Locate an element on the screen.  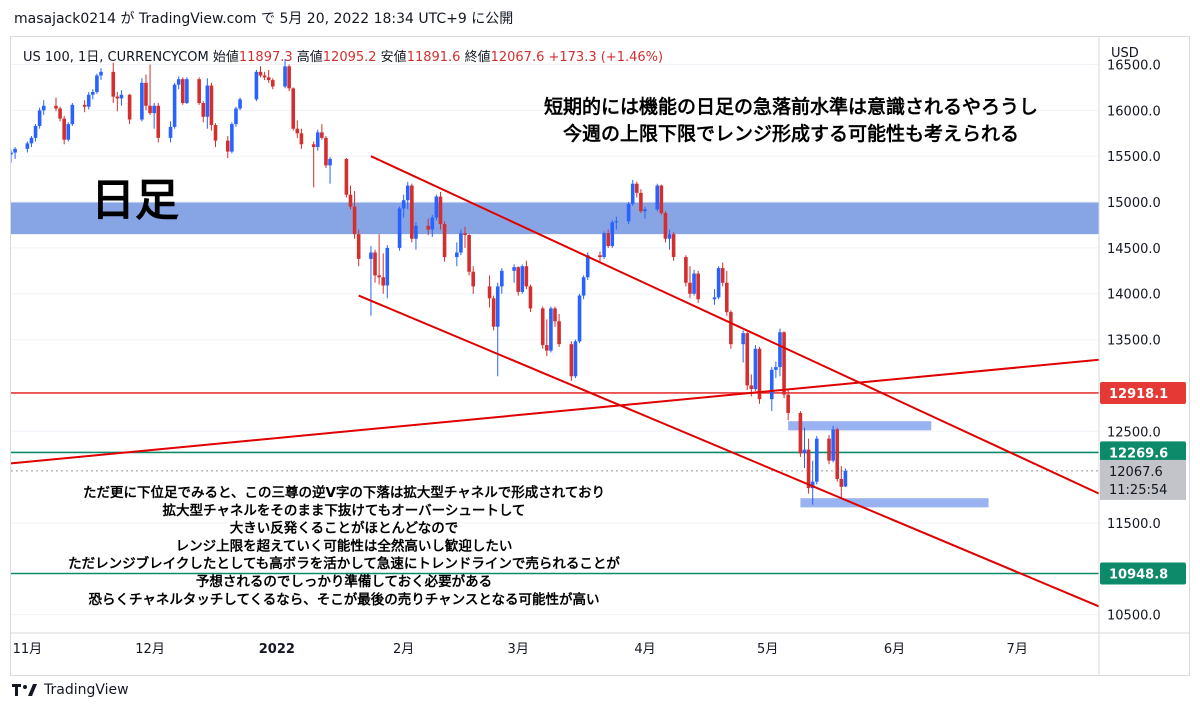
time-tick-label: 4月 is located at coordinates (644, 649).